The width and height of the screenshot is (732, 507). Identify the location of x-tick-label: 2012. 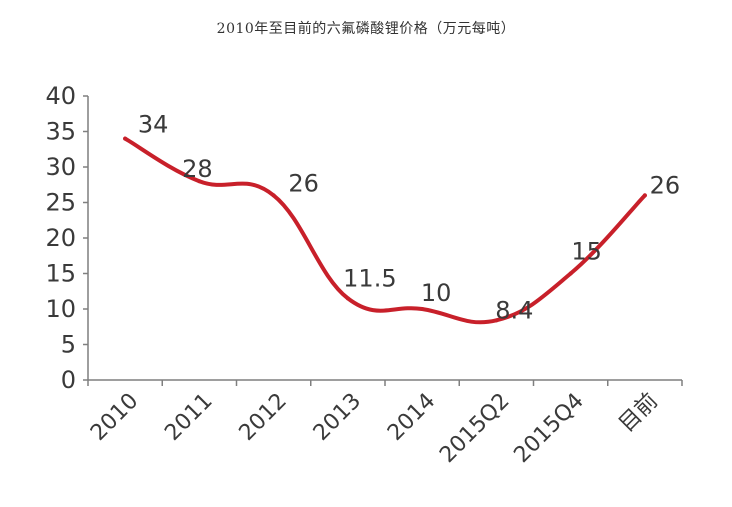
(263, 417).